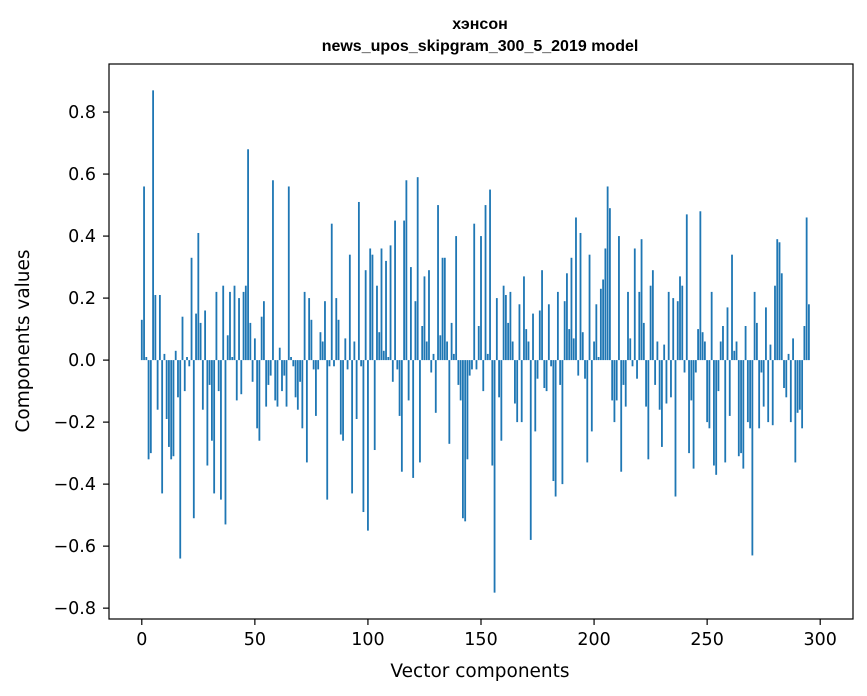 The image size is (867, 696). What do you see at coordinates (75, 485) in the screenshot?
I see `y-tick-label: −0.4` at bounding box center [75, 485].